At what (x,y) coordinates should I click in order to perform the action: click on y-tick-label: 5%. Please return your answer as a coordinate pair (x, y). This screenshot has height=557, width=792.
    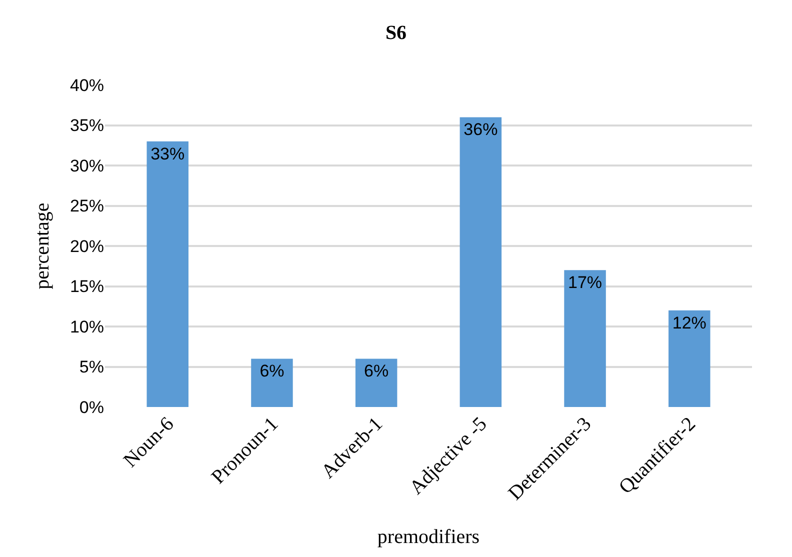
    Looking at the image, I should click on (91, 367).